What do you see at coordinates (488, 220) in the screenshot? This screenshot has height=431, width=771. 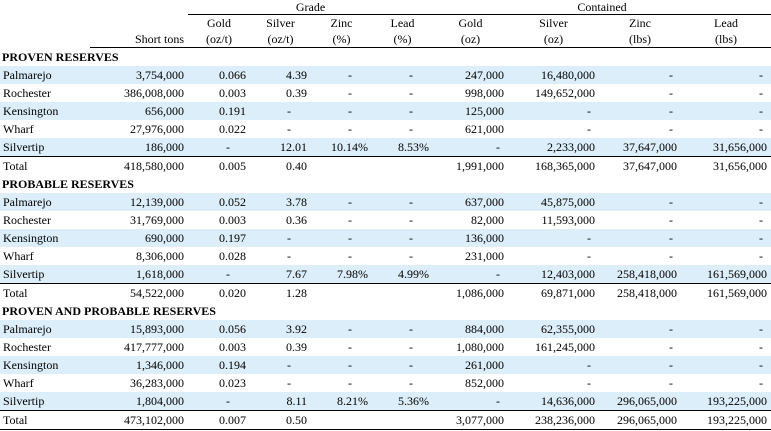 I see `table-cell: 82,000` at bounding box center [488, 220].